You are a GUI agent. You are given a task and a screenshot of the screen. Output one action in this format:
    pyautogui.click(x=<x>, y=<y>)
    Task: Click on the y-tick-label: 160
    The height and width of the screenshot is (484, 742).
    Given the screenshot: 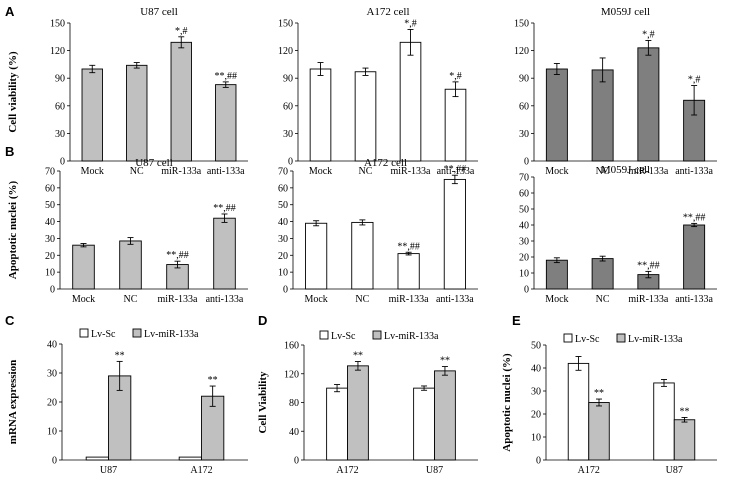 What is the action you would take?
    pyautogui.click(x=291, y=346)
    